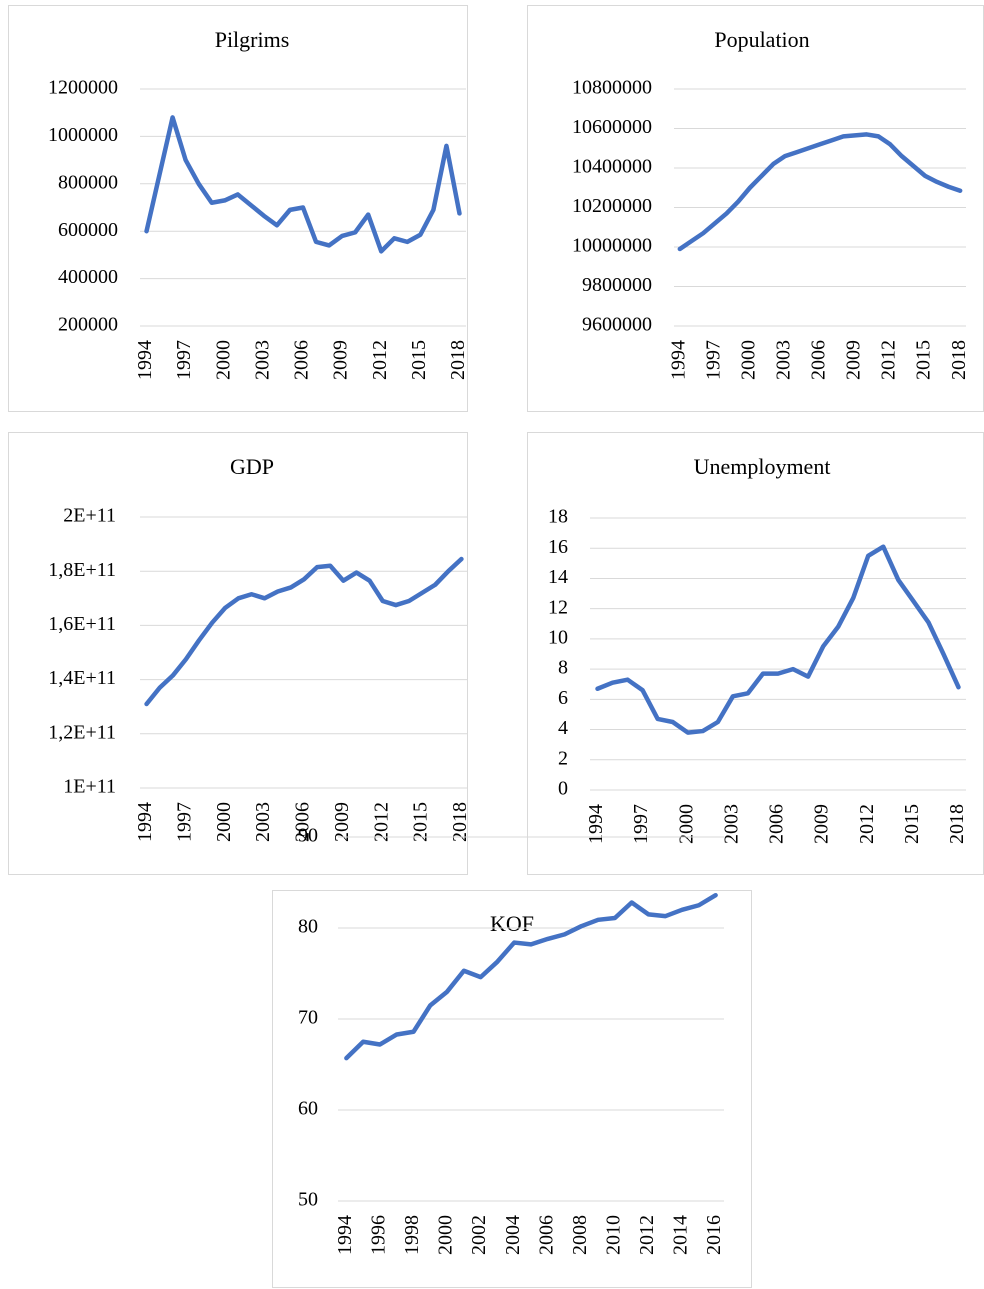 The width and height of the screenshot is (984, 1289). I want to click on y-tick-label: 50, so click(308, 1200).